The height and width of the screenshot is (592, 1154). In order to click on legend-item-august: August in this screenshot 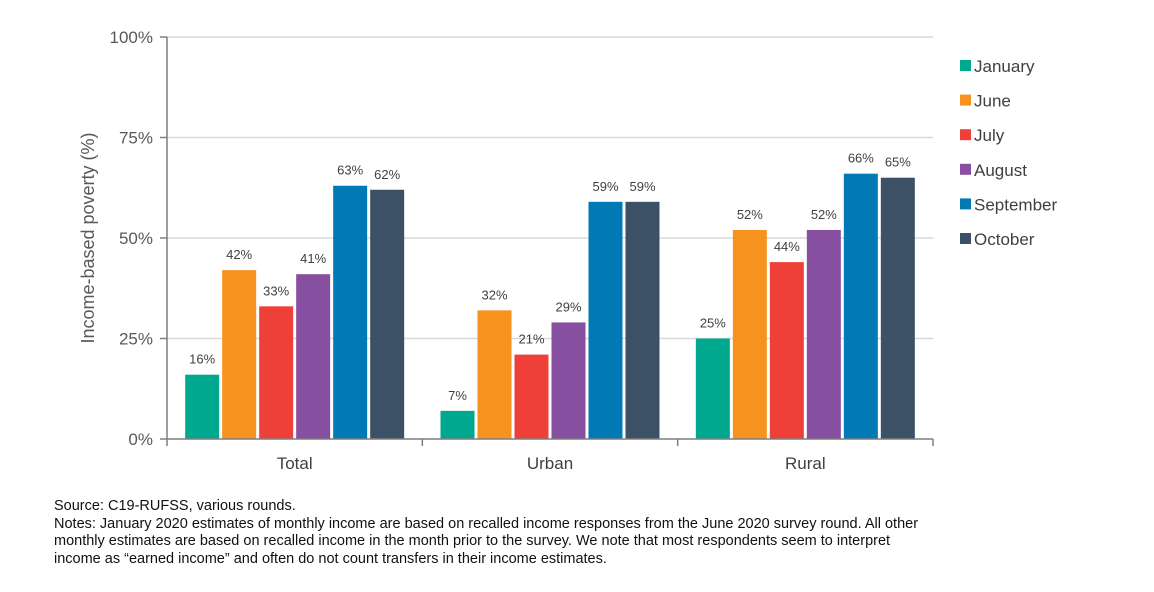, I will do `click(993, 170)`.